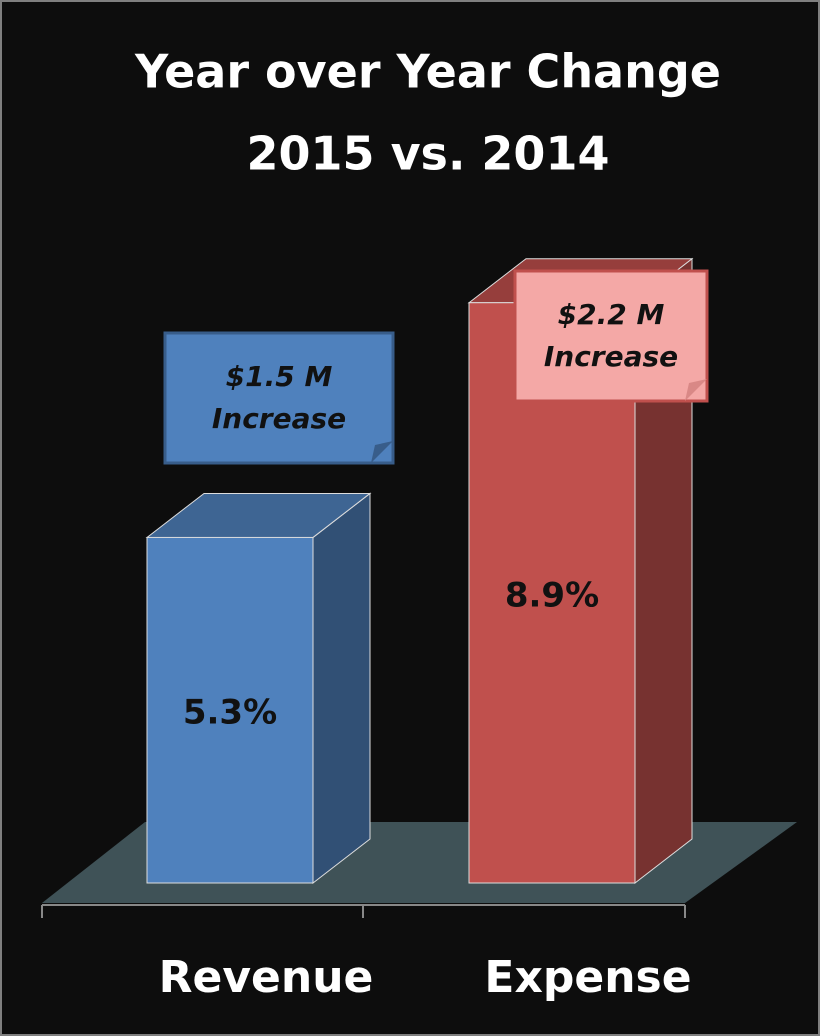 The height and width of the screenshot is (1036, 820). I want to click on chart-title: Year over Year Change, so click(427, 72).